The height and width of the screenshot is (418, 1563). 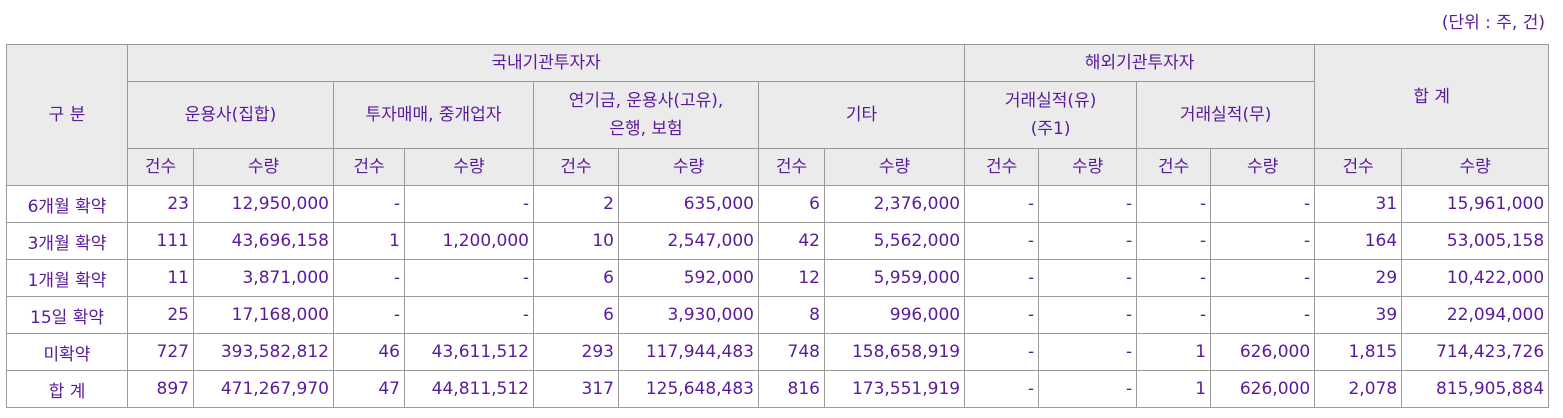 I want to click on quantity-cell: 393,582,812, so click(x=263, y=352).